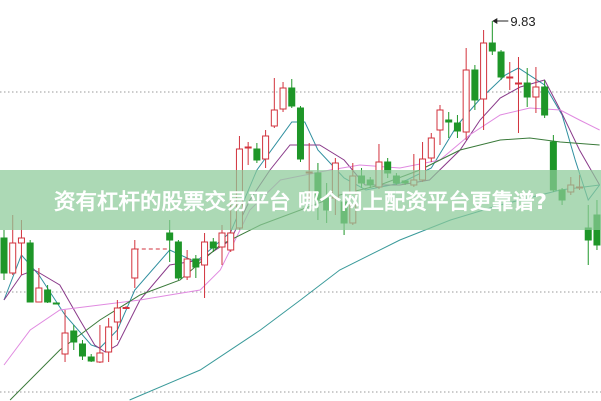 The height and width of the screenshot is (401, 601). I want to click on peak-price-label: 9.83, so click(522, 21).